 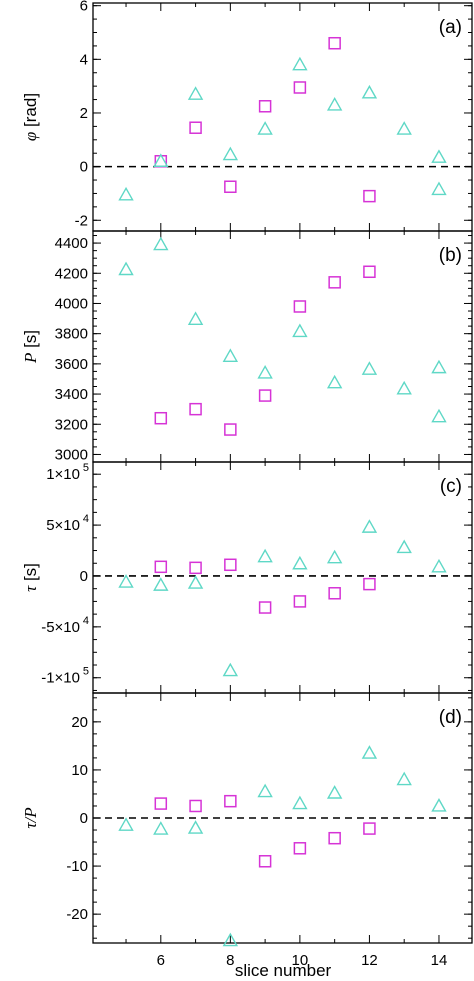 I want to click on x-tick-label: 10, so click(x=300, y=960).